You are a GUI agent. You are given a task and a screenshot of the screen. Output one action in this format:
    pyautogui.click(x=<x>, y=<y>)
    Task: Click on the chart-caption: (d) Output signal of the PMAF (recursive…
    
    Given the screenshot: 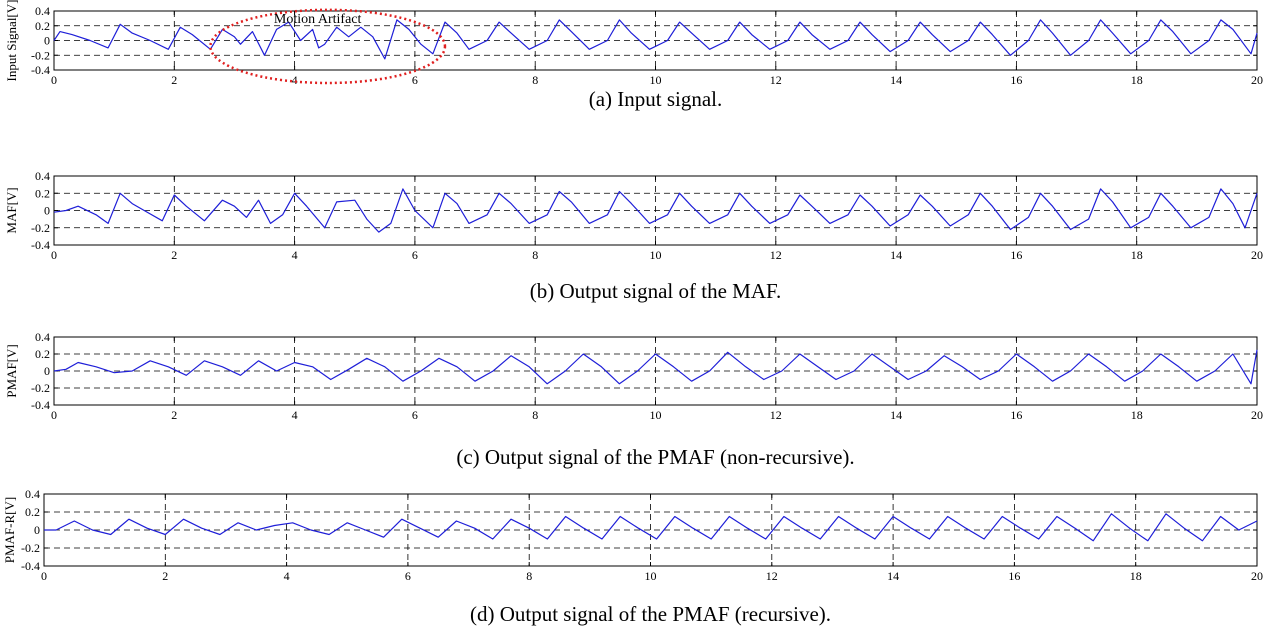 What is the action you would take?
    pyautogui.click(x=650, y=614)
    